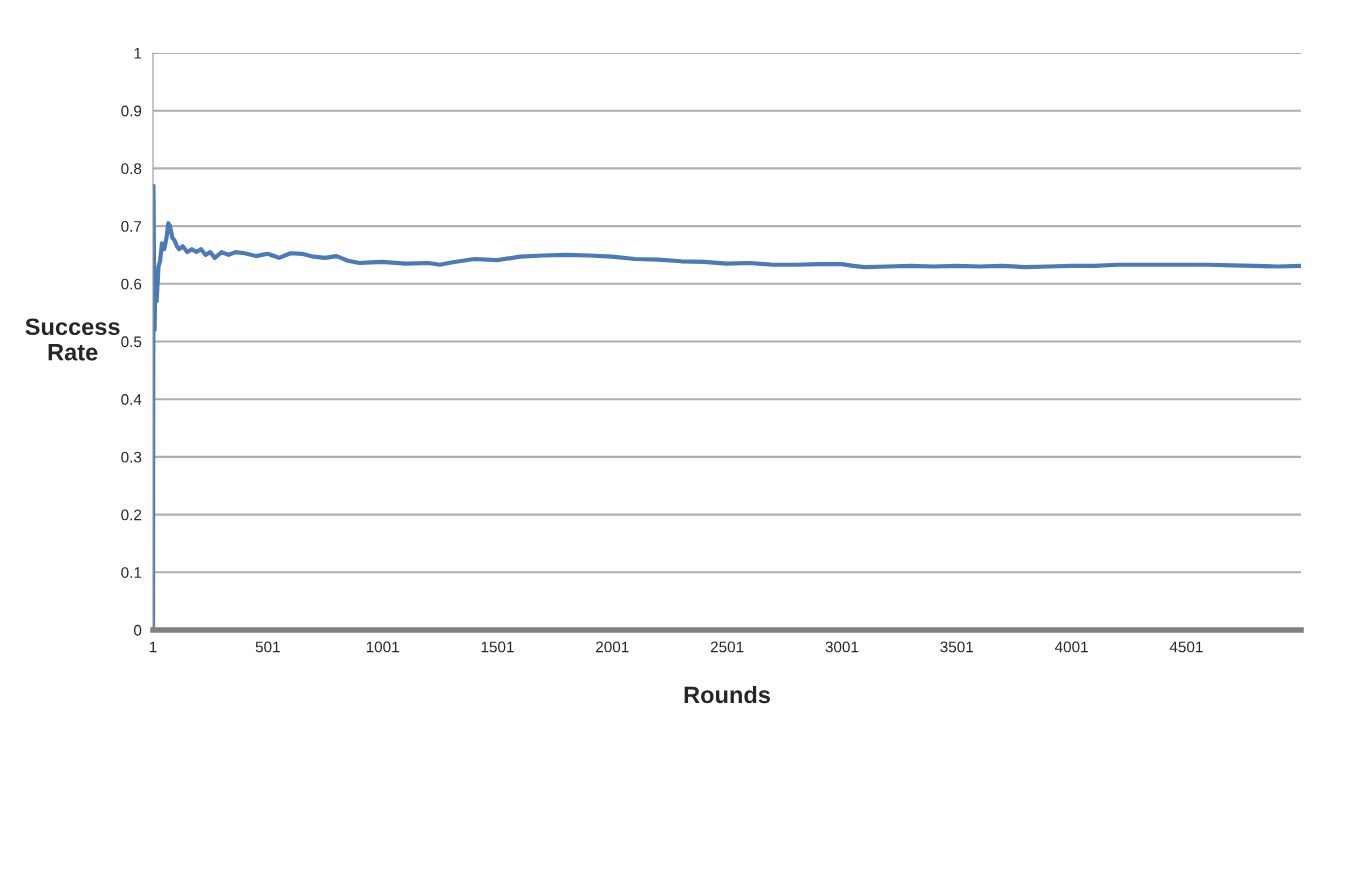 This screenshot has width=1350, height=872. I want to click on x-tick-label: 3001, so click(842, 647).